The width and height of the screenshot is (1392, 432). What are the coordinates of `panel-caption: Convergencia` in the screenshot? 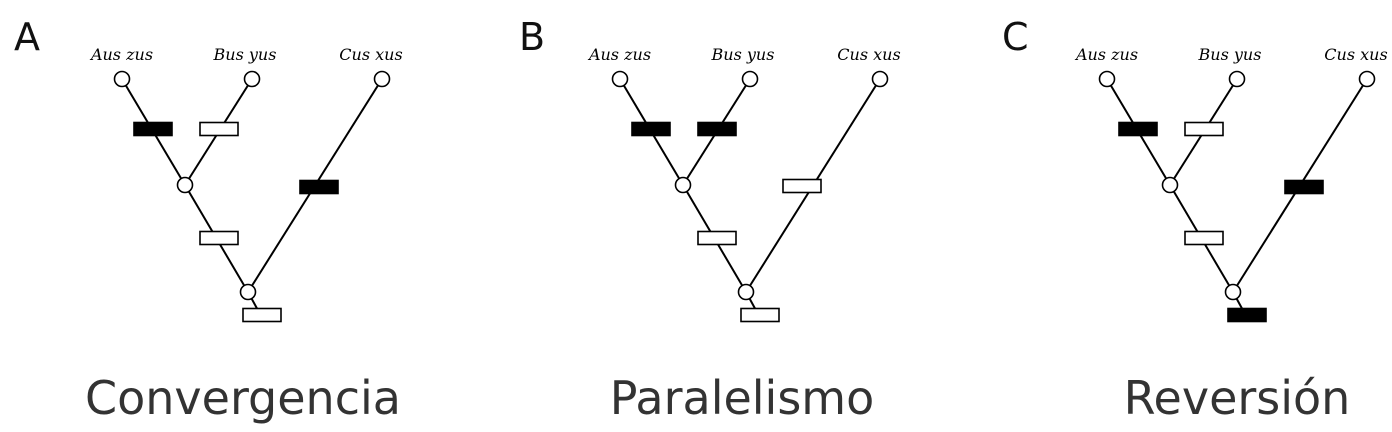 It's located at (243, 398).